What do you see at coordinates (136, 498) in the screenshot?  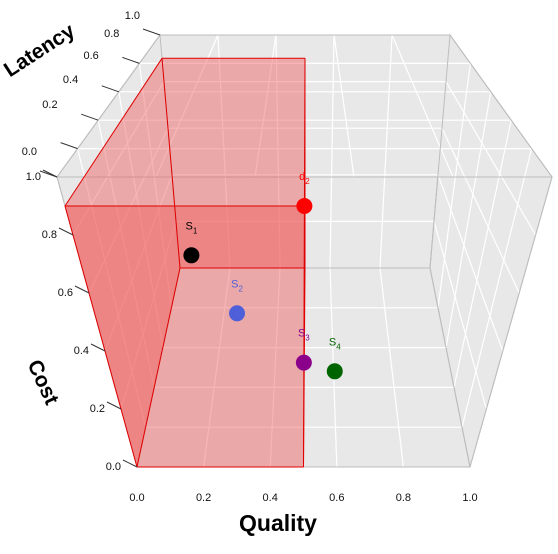 I see `x-tick-label: 0.0` at bounding box center [136, 498].